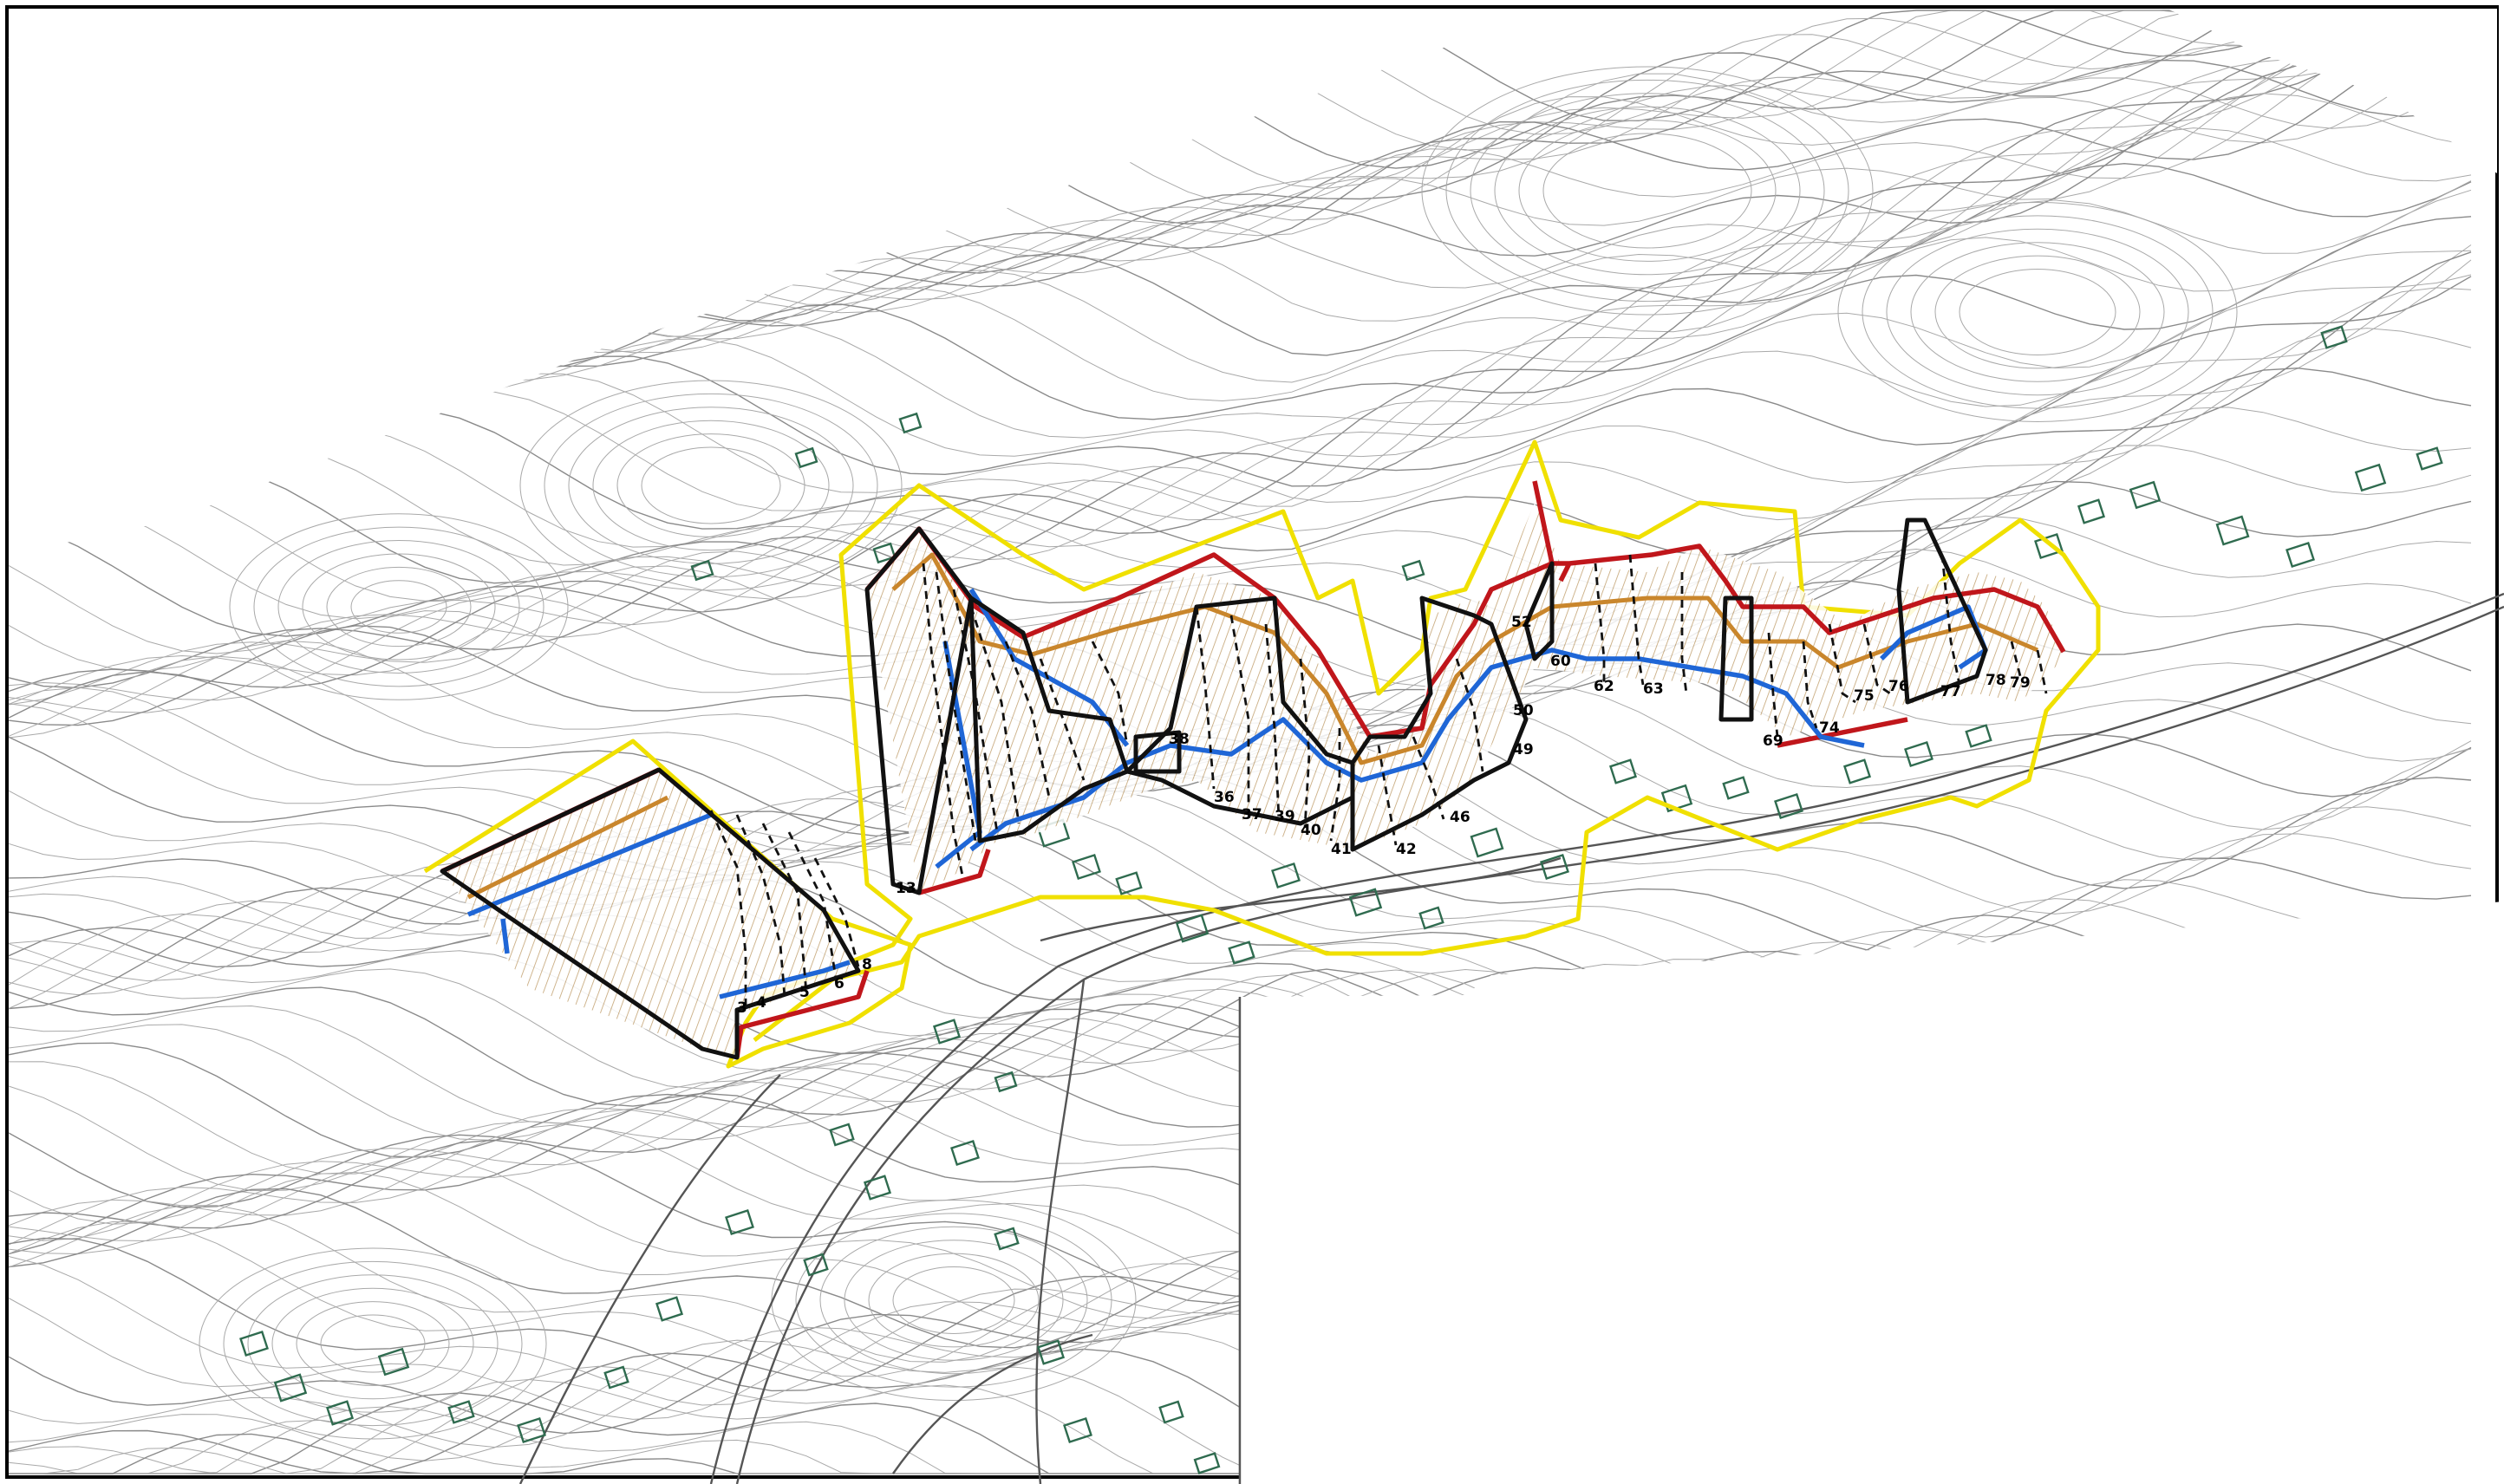  What do you see at coordinates (1225, 797) in the screenshot?
I see `section-label: 36` at bounding box center [1225, 797].